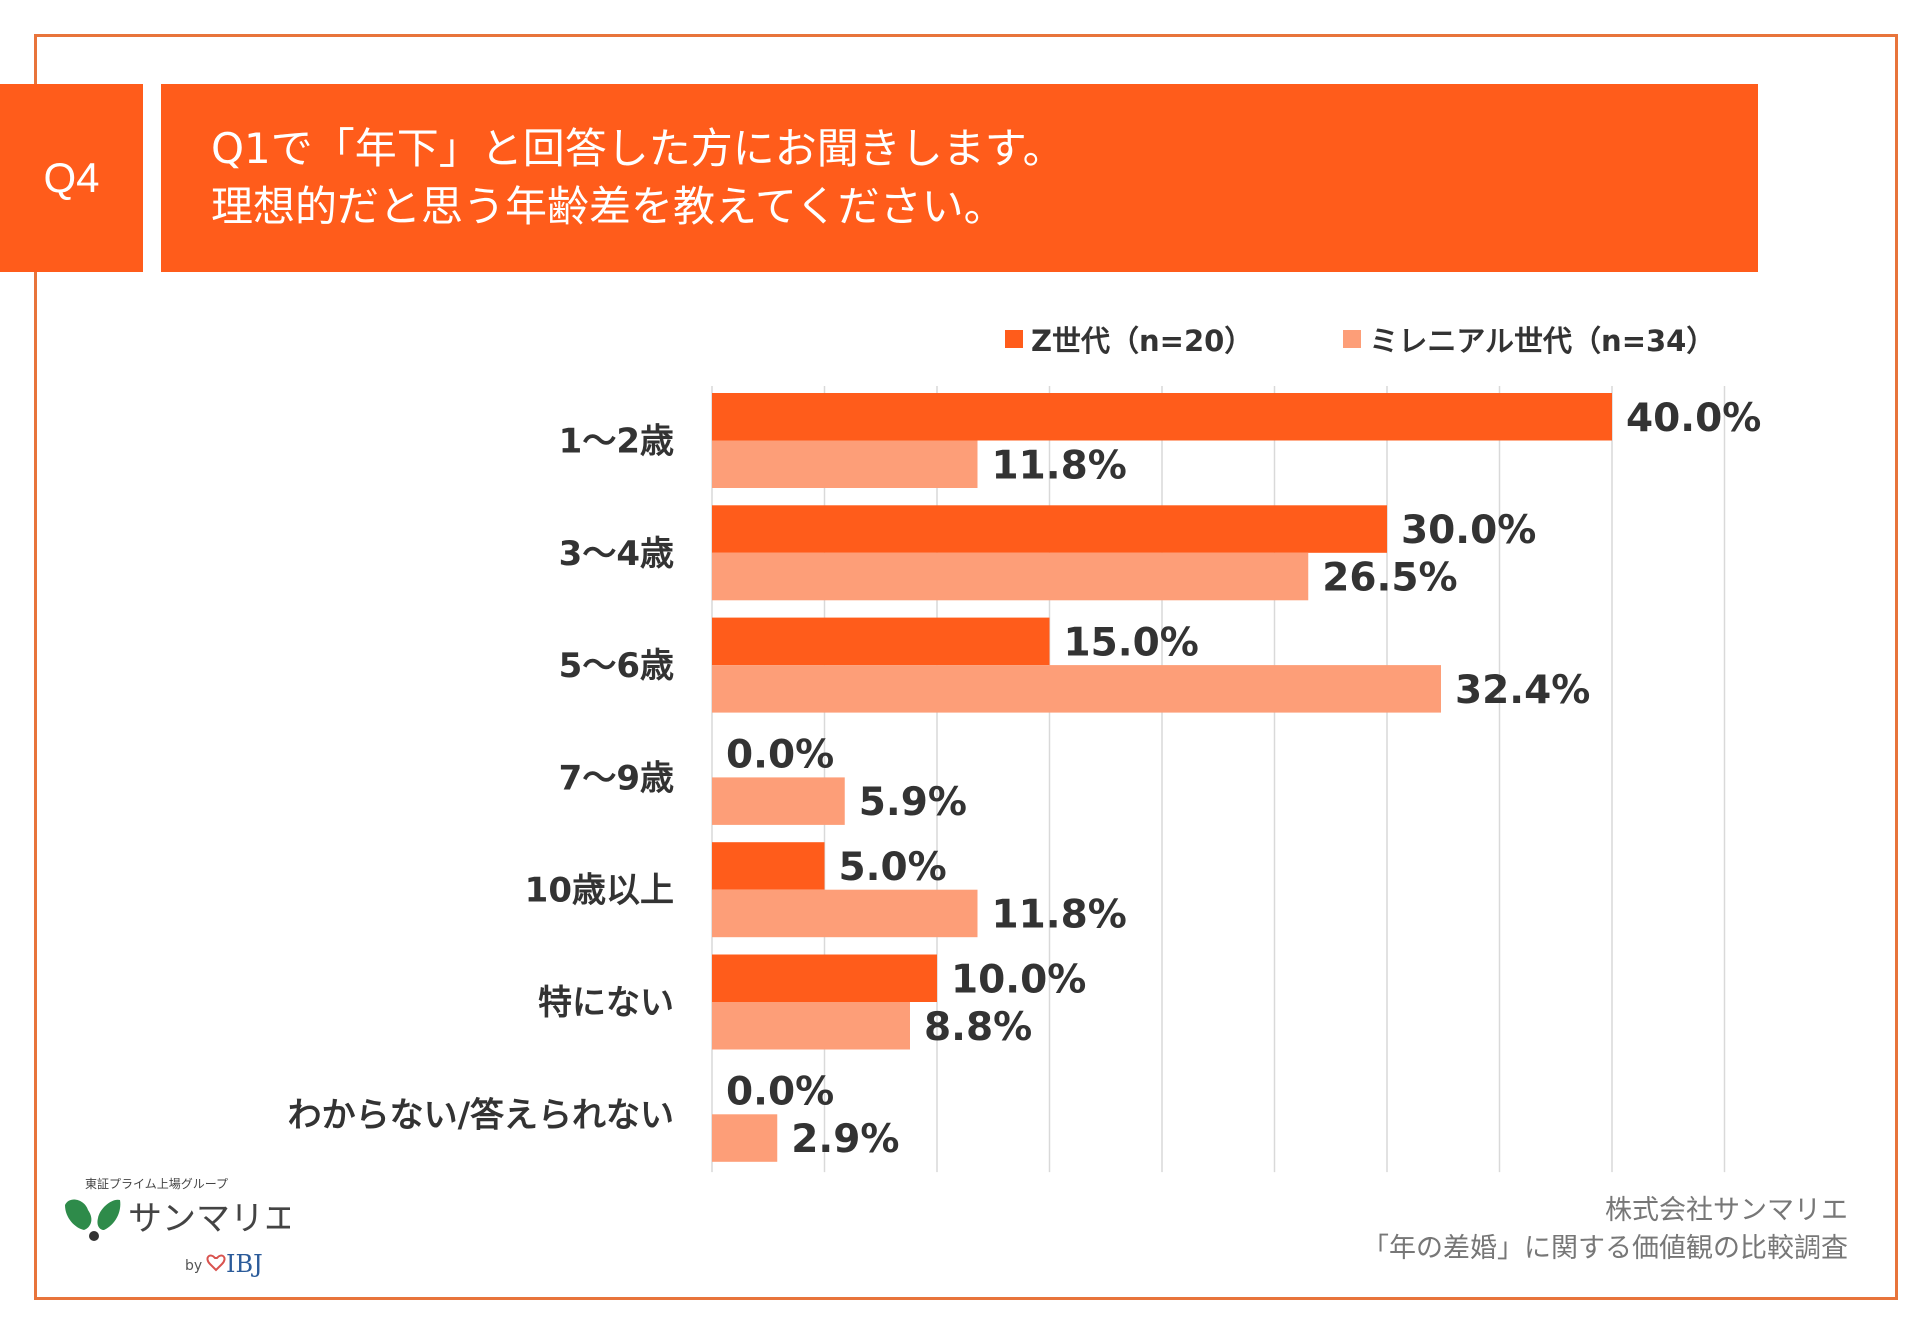  I want to click on data-label: 2.9%, so click(845, 1139).